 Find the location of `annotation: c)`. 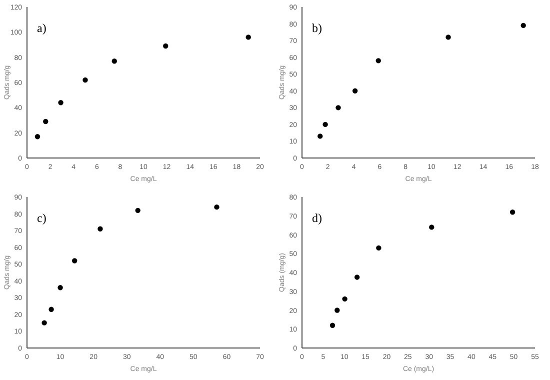

annotation: c) is located at coordinates (41, 218).